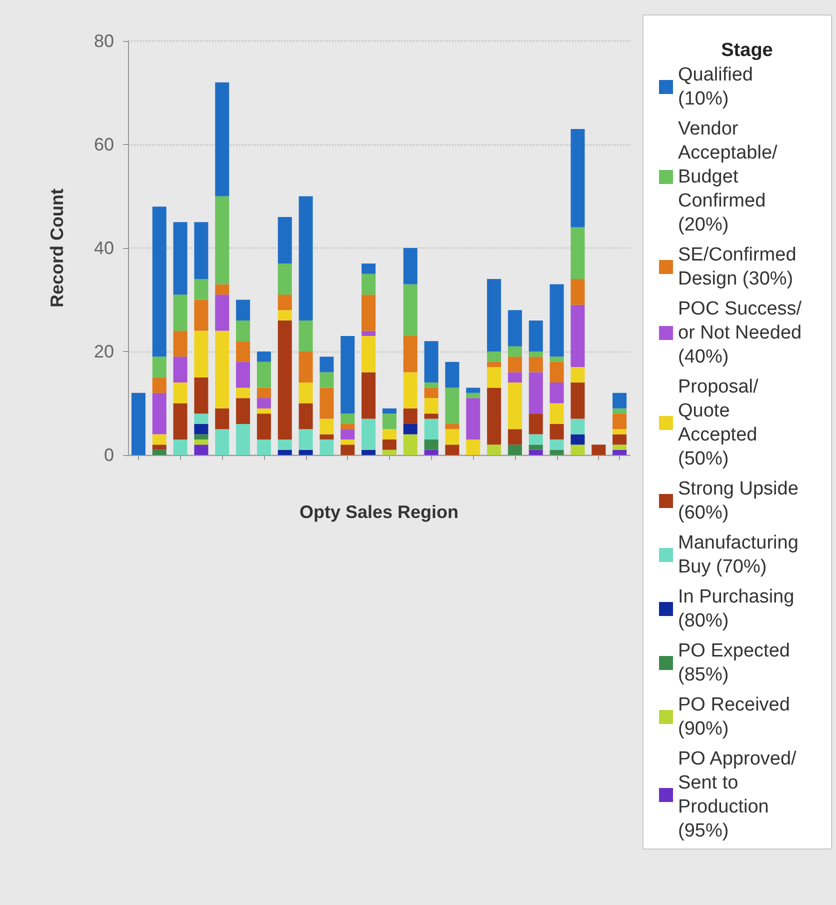  I want to click on legend-label: Vendor Acceptable/Budget Confirmed (20%), so click(728, 177).